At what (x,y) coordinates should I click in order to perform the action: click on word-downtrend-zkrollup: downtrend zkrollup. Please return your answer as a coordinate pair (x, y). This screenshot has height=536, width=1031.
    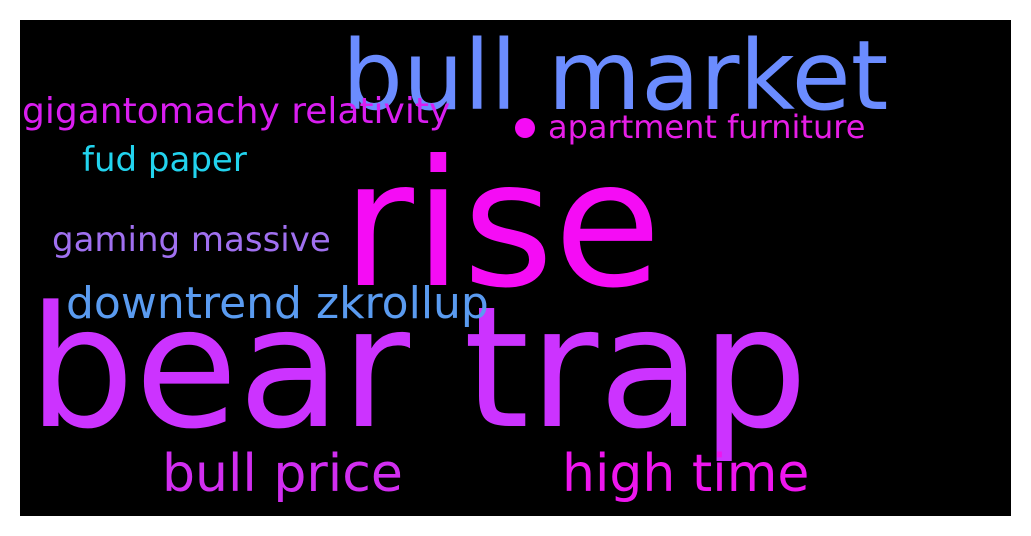
    Looking at the image, I should click on (277, 303).